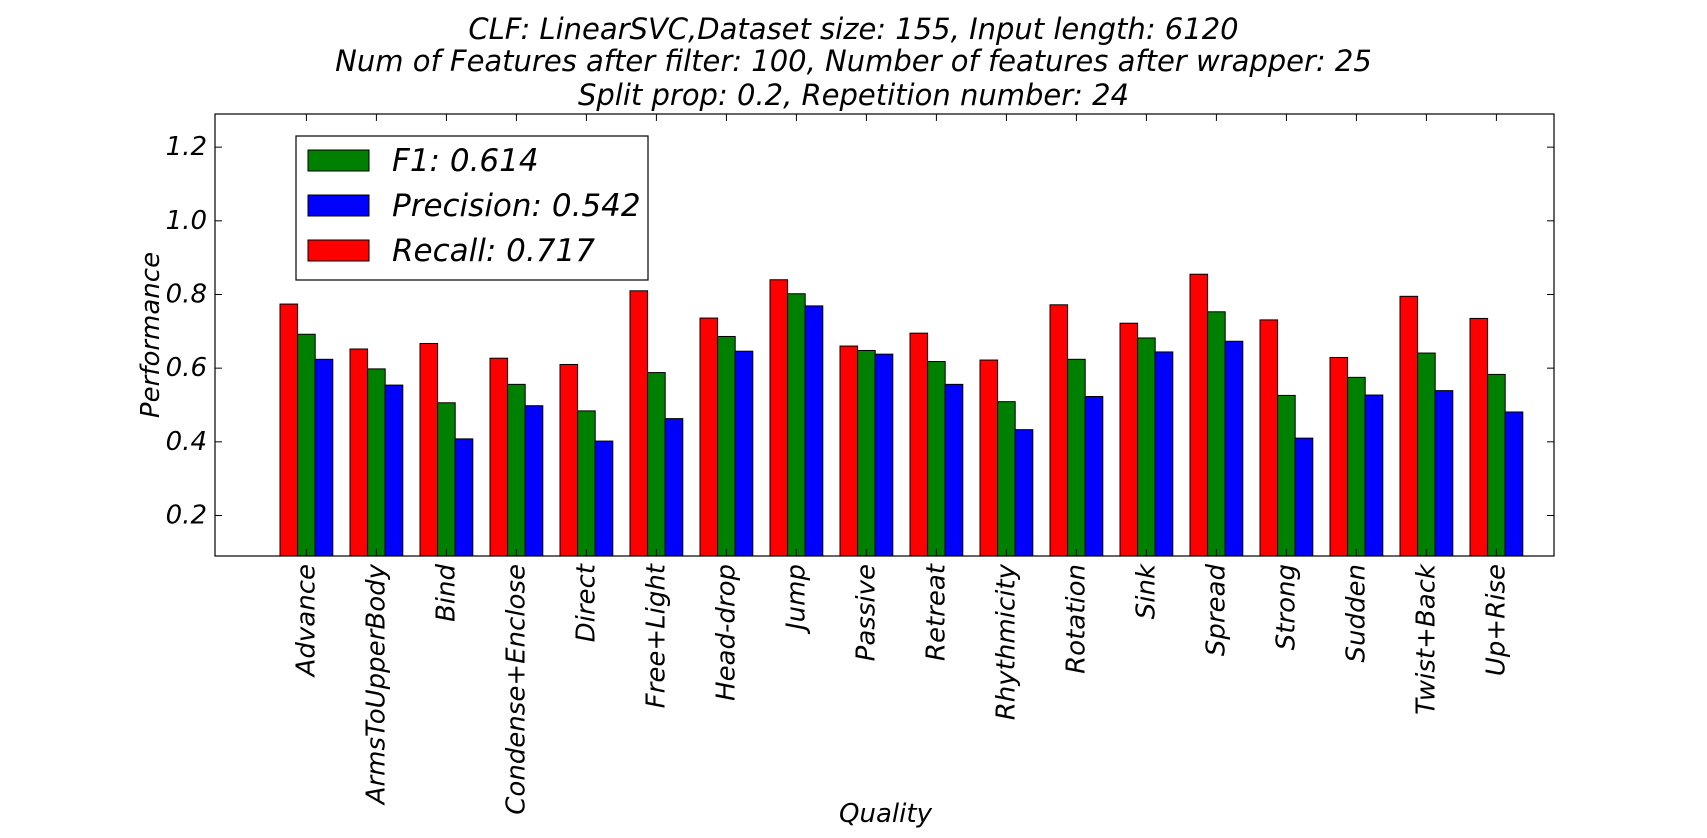  I want to click on y-axis-label: Performance, so click(151, 335).